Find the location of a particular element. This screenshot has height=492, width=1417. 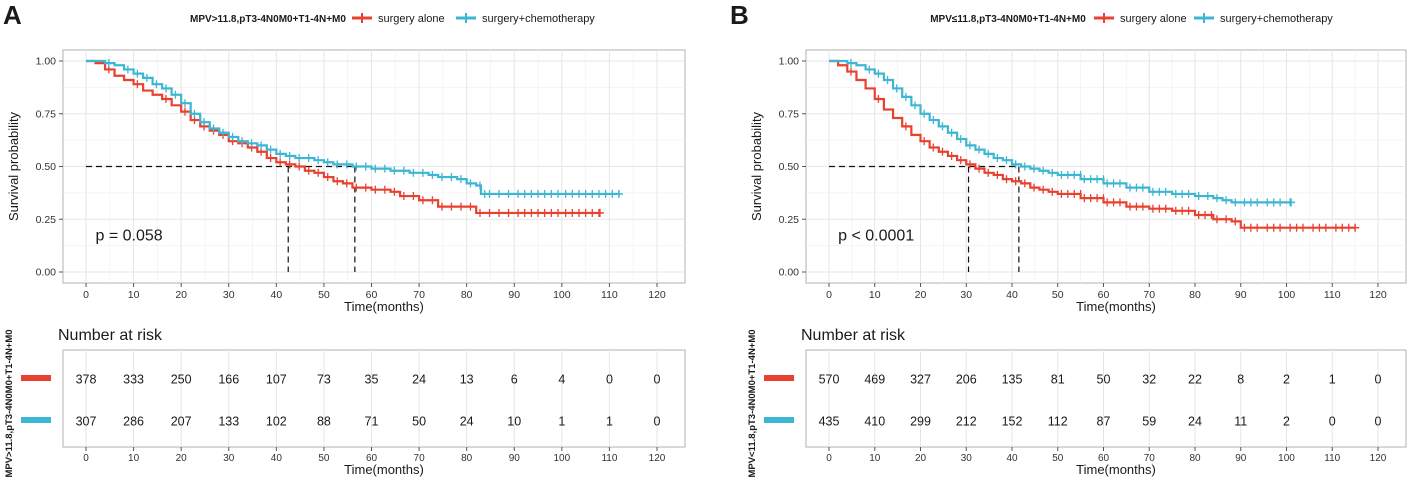

risk-x-axis-label: Time(months) is located at coordinates (384, 469).